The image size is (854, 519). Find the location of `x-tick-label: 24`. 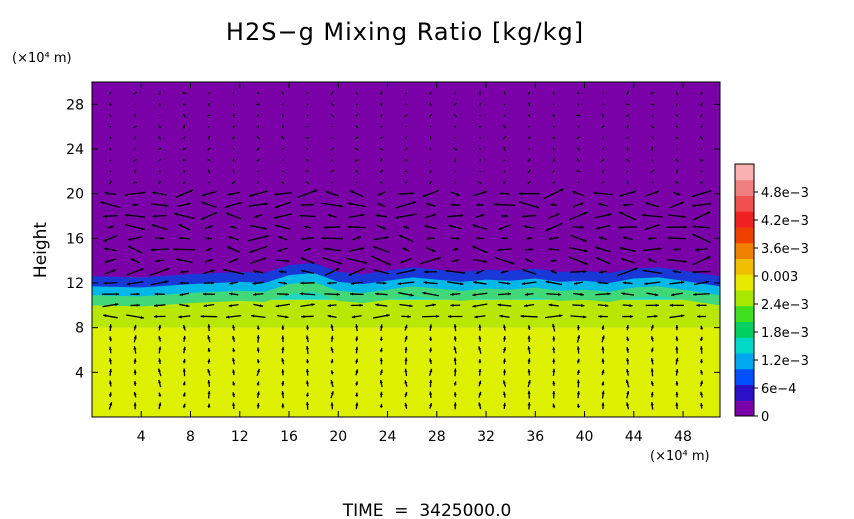

x-tick-label: 24 is located at coordinates (388, 437).